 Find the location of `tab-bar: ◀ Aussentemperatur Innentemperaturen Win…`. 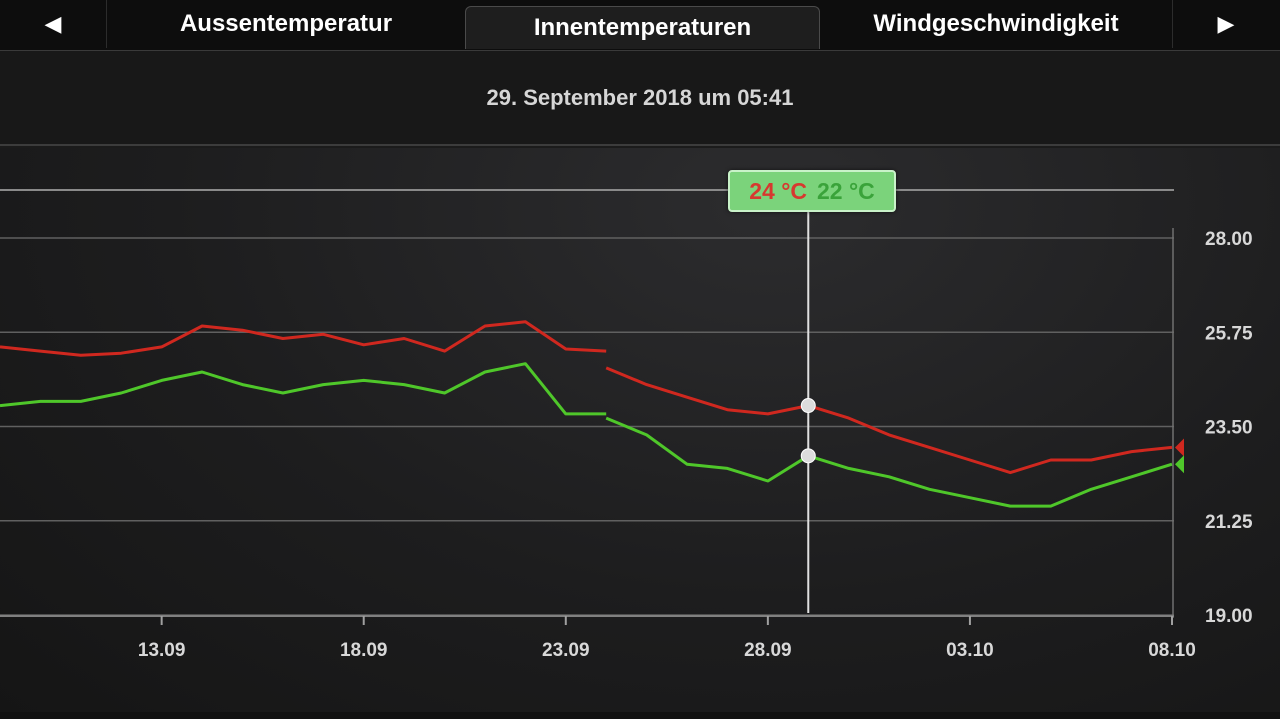

tab-bar: ◀ Aussentemperatur Innentemperaturen Win… is located at coordinates (640, 25).